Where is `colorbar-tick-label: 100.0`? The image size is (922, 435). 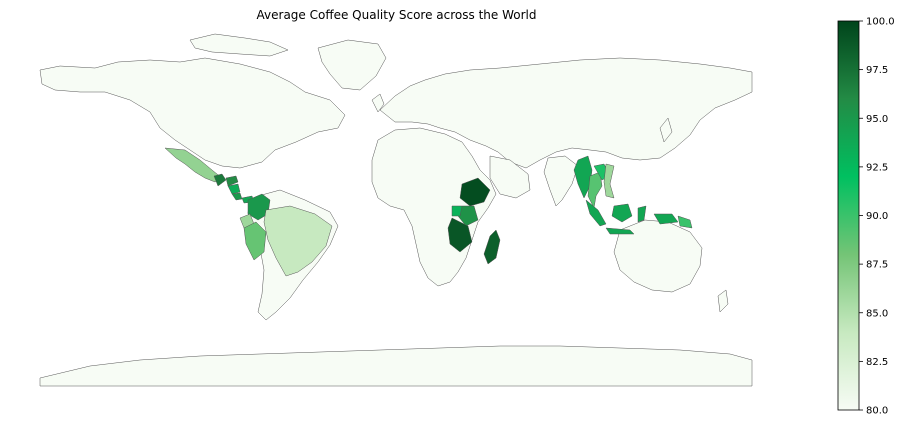 colorbar-tick-label: 100.0 is located at coordinates (880, 22).